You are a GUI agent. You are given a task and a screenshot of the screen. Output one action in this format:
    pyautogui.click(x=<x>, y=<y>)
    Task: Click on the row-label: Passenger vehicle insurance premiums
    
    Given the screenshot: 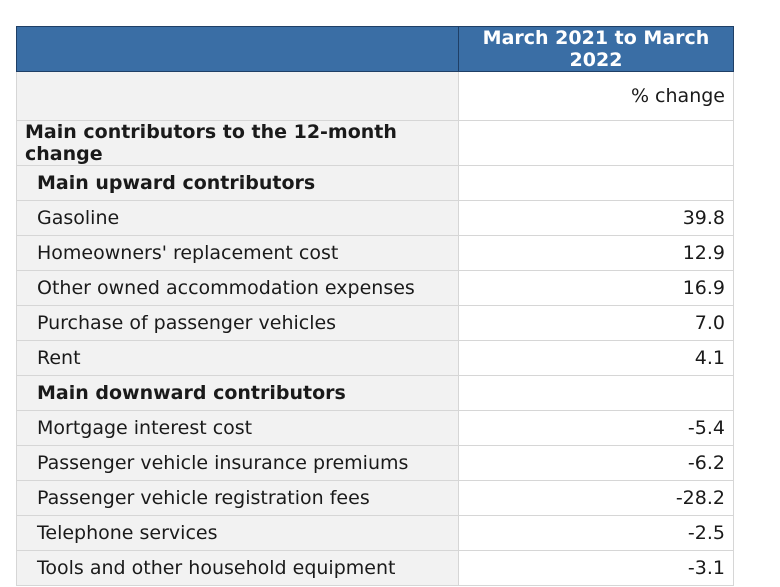 What is the action you would take?
    pyautogui.click(x=237, y=463)
    